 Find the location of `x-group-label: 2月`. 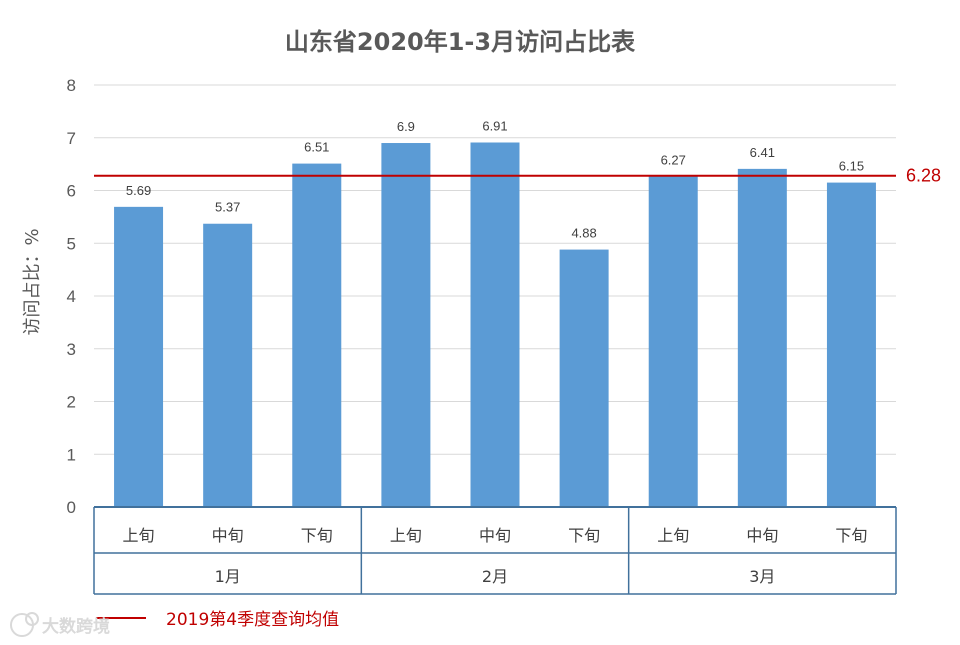

x-group-label: 2月 is located at coordinates (495, 576).